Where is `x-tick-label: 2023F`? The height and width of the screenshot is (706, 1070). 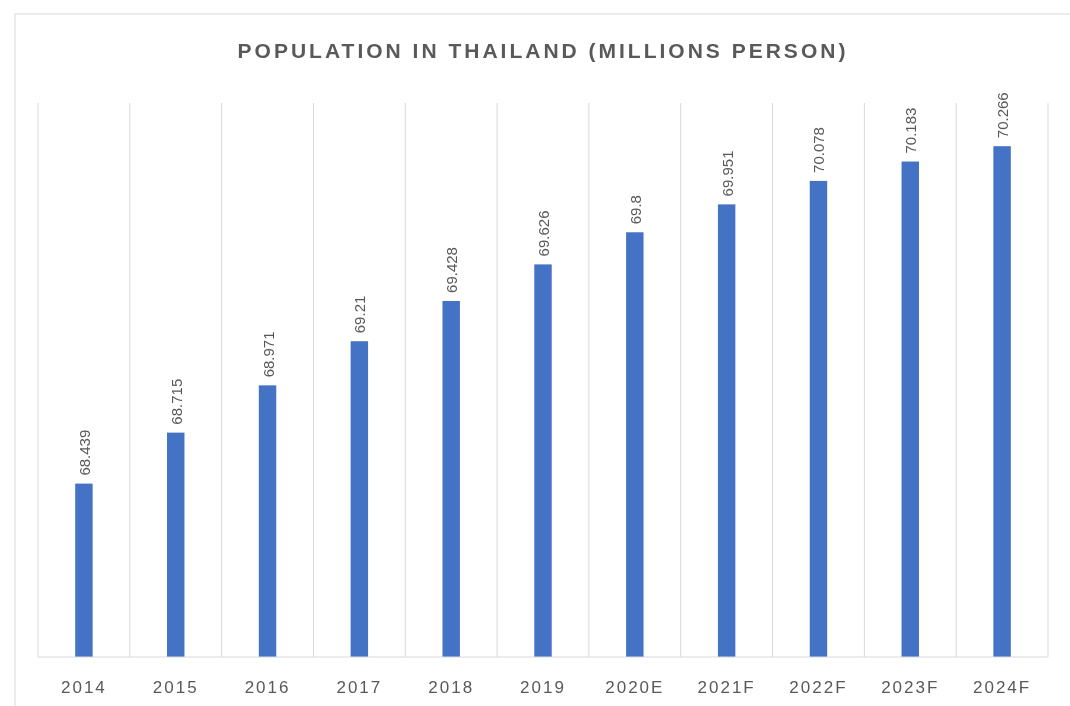 x-tick-label: 2023F is located at coordinates (910, 687).